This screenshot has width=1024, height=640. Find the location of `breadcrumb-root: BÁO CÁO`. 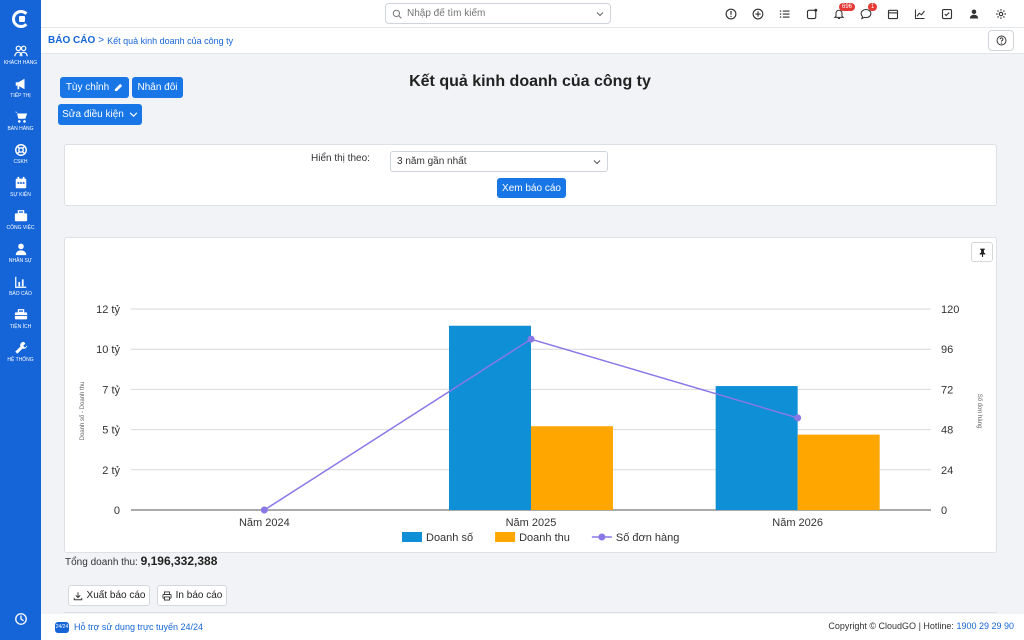

breadcrumb-root: BÁO CÁO is located at coordinates (72, 40).